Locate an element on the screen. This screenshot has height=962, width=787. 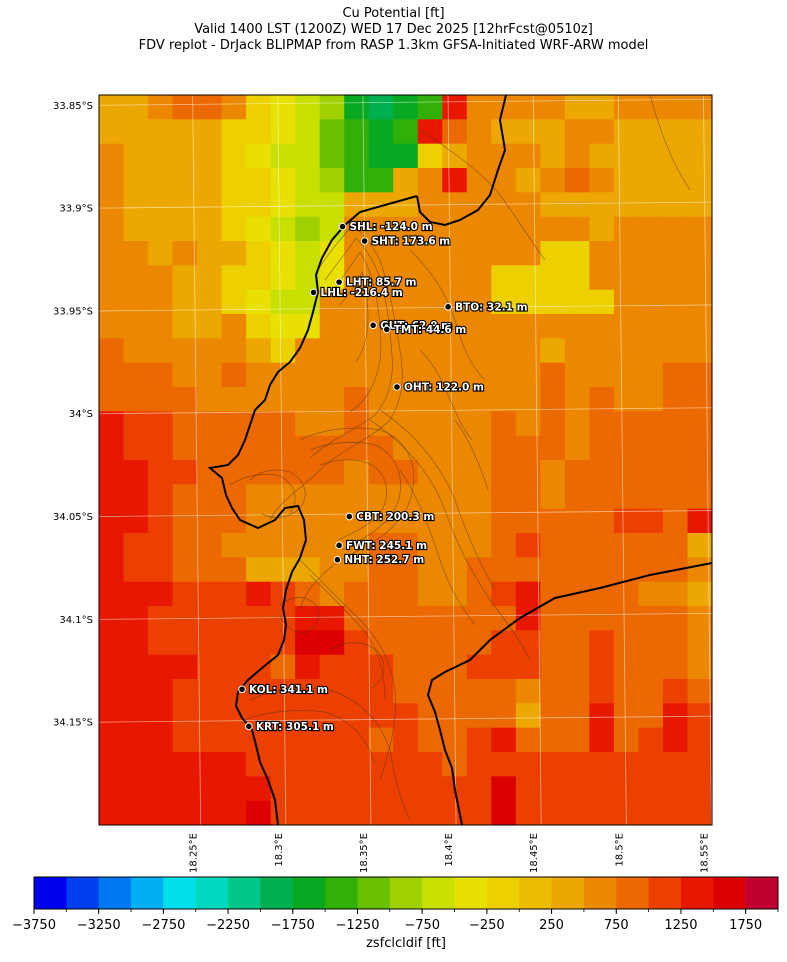
longitude-tick-label: 18.35°E is located at coordinates (364, 853).